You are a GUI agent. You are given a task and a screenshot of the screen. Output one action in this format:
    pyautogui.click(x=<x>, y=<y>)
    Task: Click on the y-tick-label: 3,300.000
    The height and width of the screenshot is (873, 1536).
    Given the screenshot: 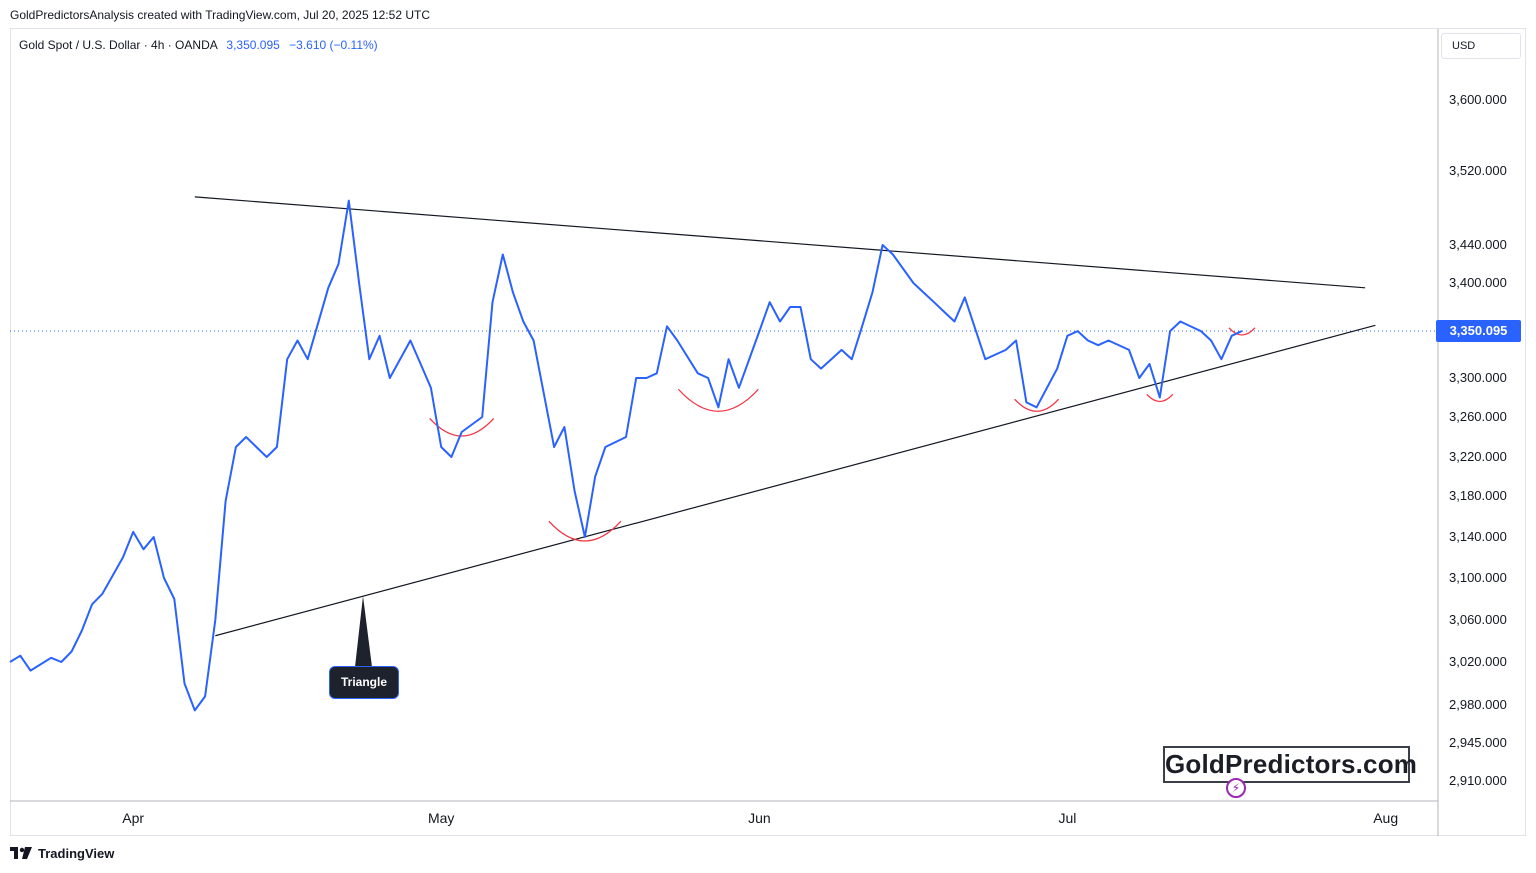 What is the action you would take?
    pyautogui.click(x=1478, y=377)
    